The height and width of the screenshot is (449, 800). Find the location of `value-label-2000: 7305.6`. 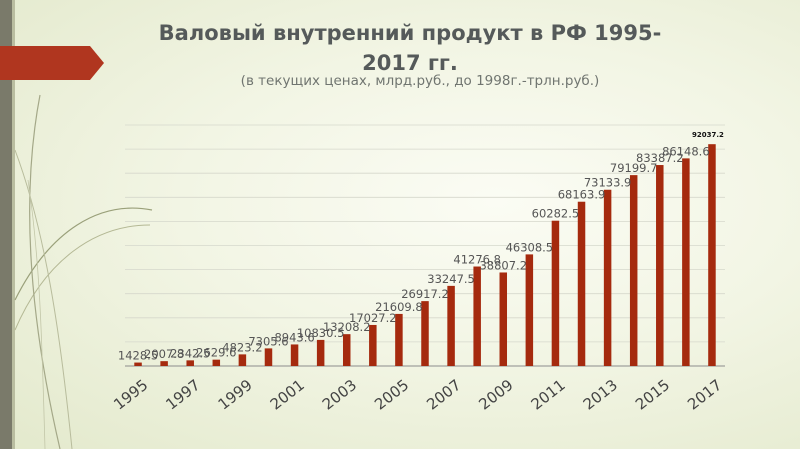

value-label-2000: 7305.6 is located at coordinates (268, 341).